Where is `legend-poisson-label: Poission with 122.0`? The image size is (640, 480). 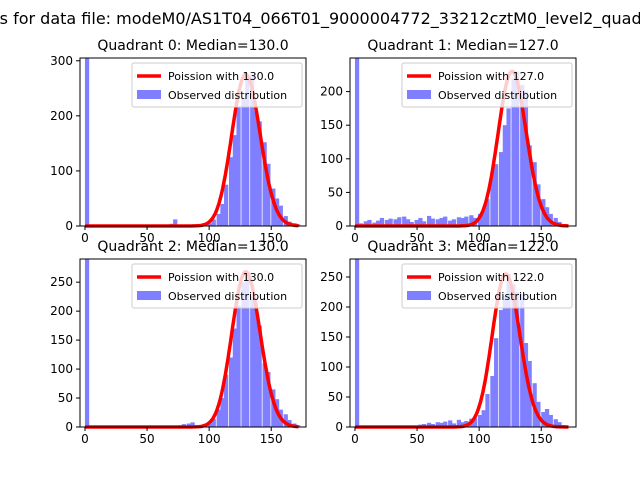
legend-poisson-label: Poission with 122.0 is located at coordinates (491, 277).